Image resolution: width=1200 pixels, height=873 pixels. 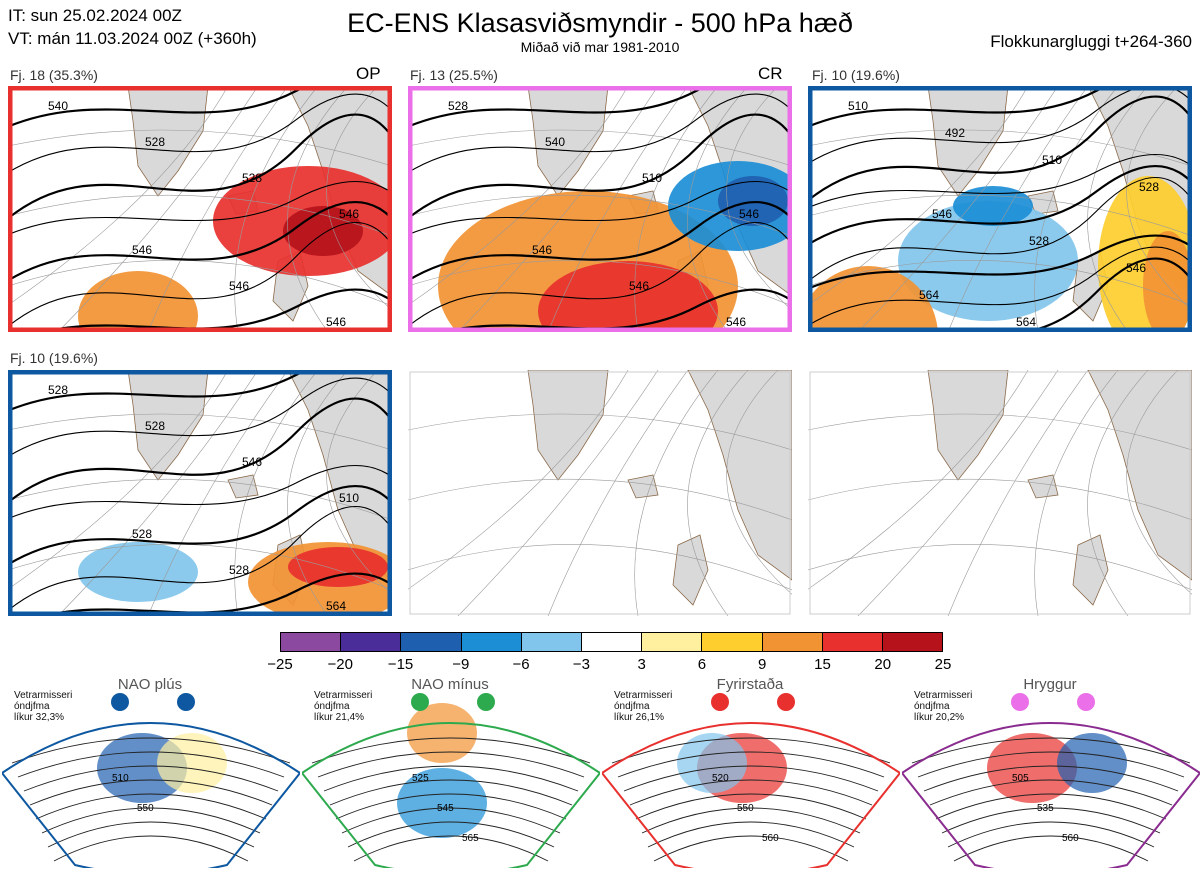 What do you see at coordinates (762, 664) in the screenshot?
I see `colorbar-tick-label: 9` at bounding box center [762, 664].